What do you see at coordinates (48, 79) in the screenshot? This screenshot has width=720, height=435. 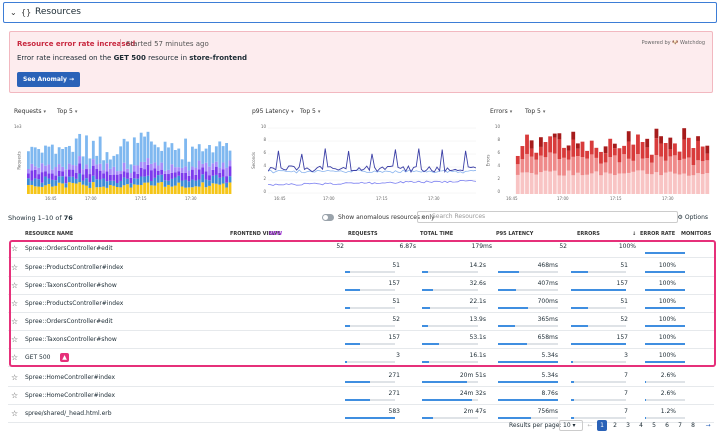 I see `see-anomaly-button: See Anomaly →` at bounding box center [48, 79].